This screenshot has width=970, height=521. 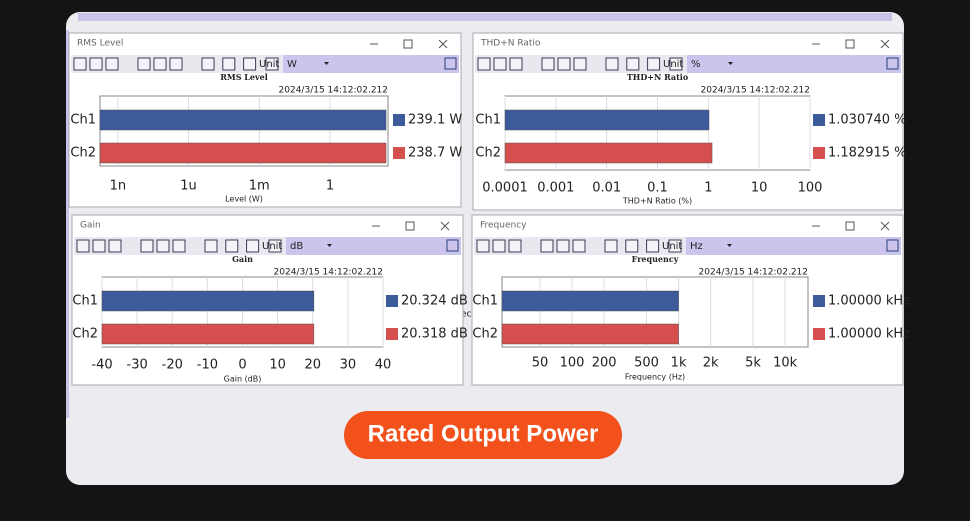 What do you see at coordinates (244, 77) in the screenshot?
I see `chart-title: RMS Level` at bounding box center [244, 77].